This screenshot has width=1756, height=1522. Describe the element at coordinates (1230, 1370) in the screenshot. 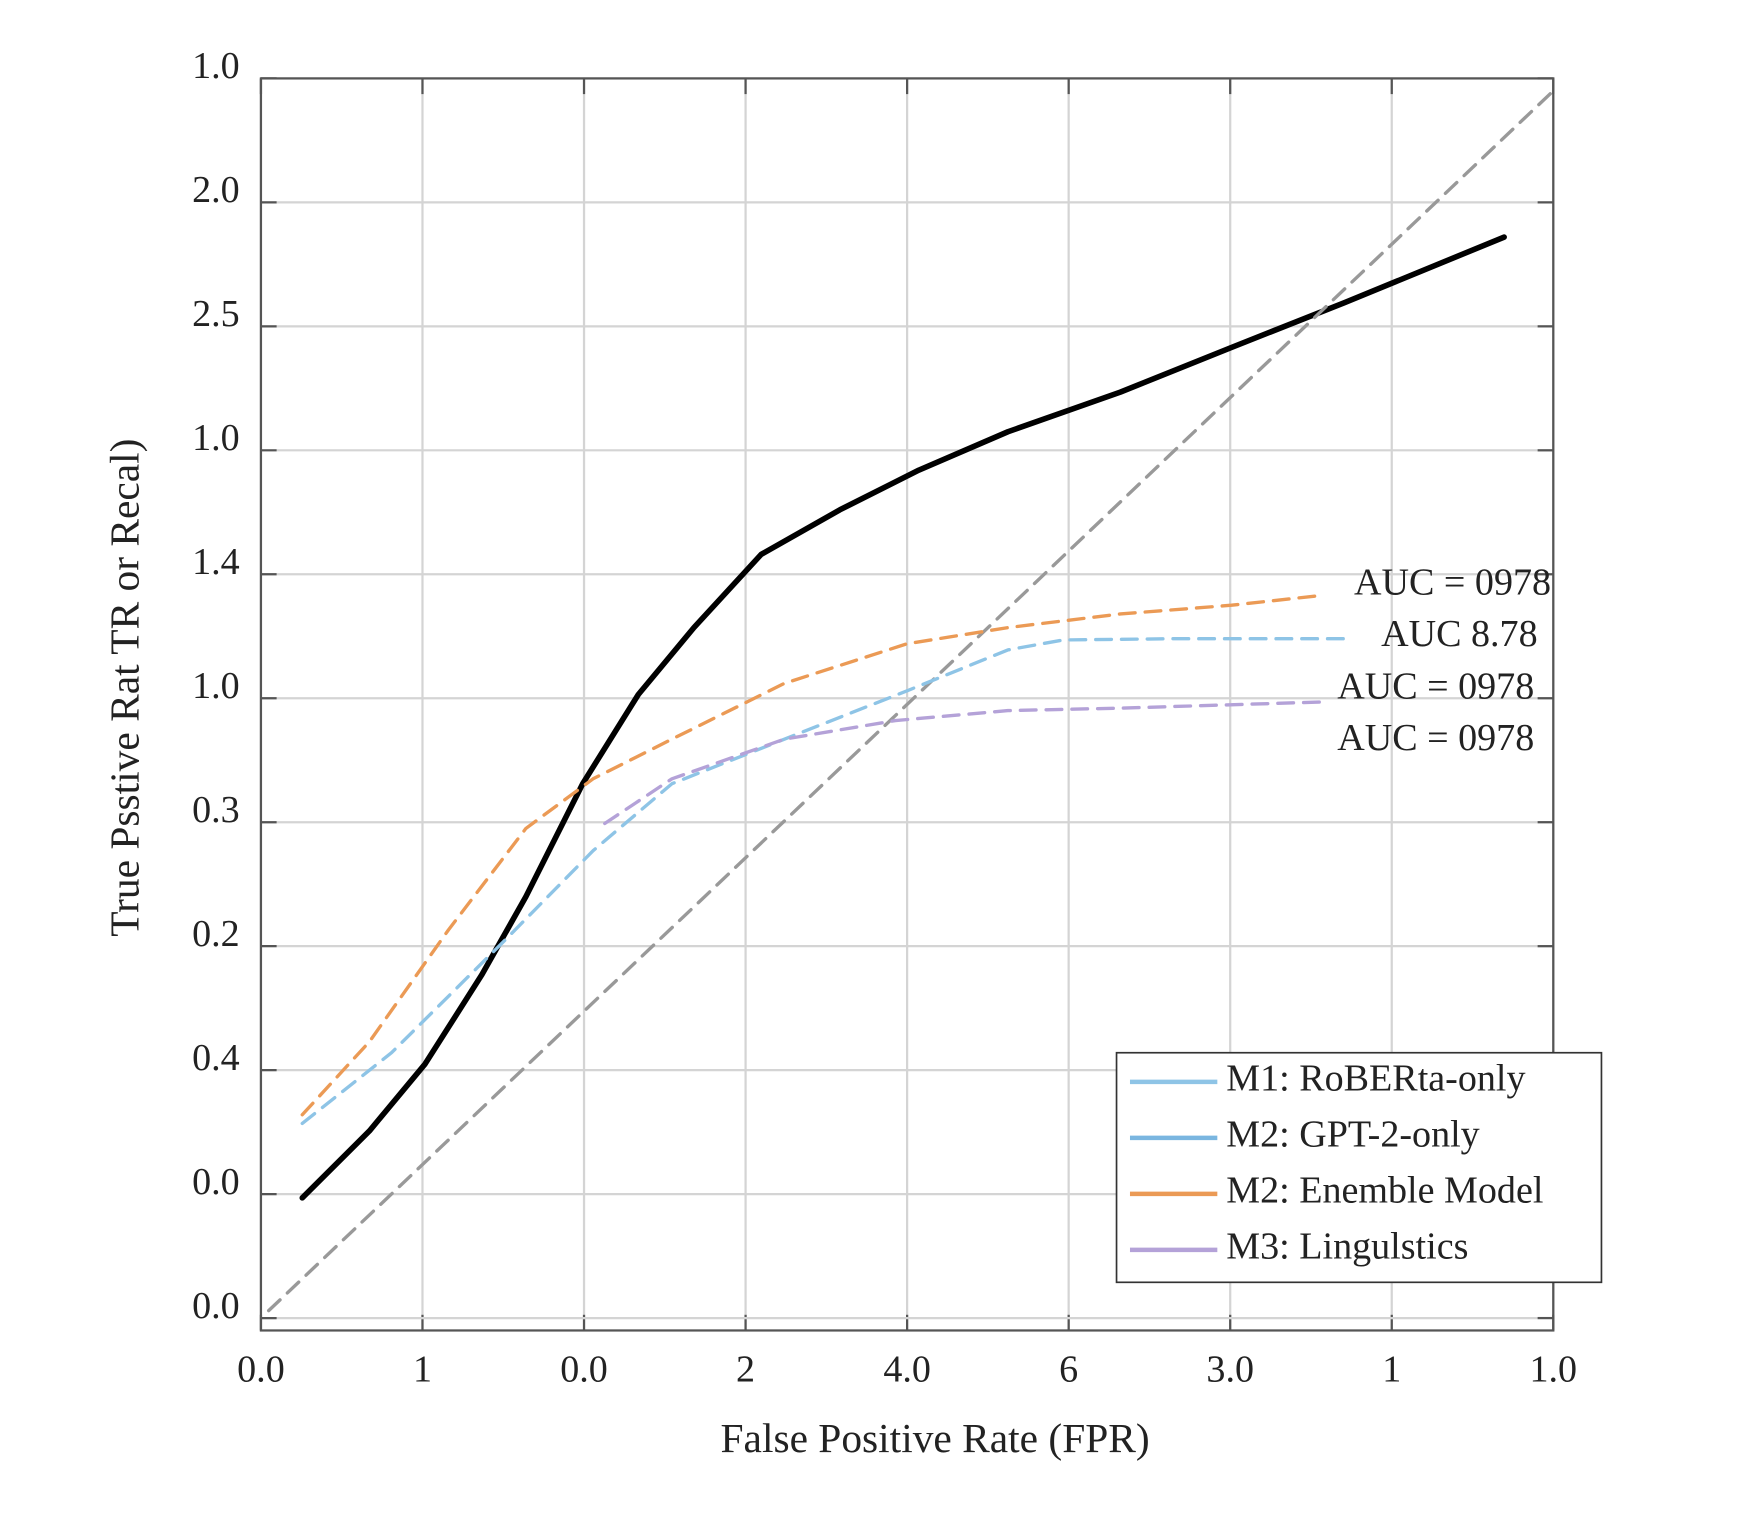

I see `x-tick-label: 3.0` at that location.